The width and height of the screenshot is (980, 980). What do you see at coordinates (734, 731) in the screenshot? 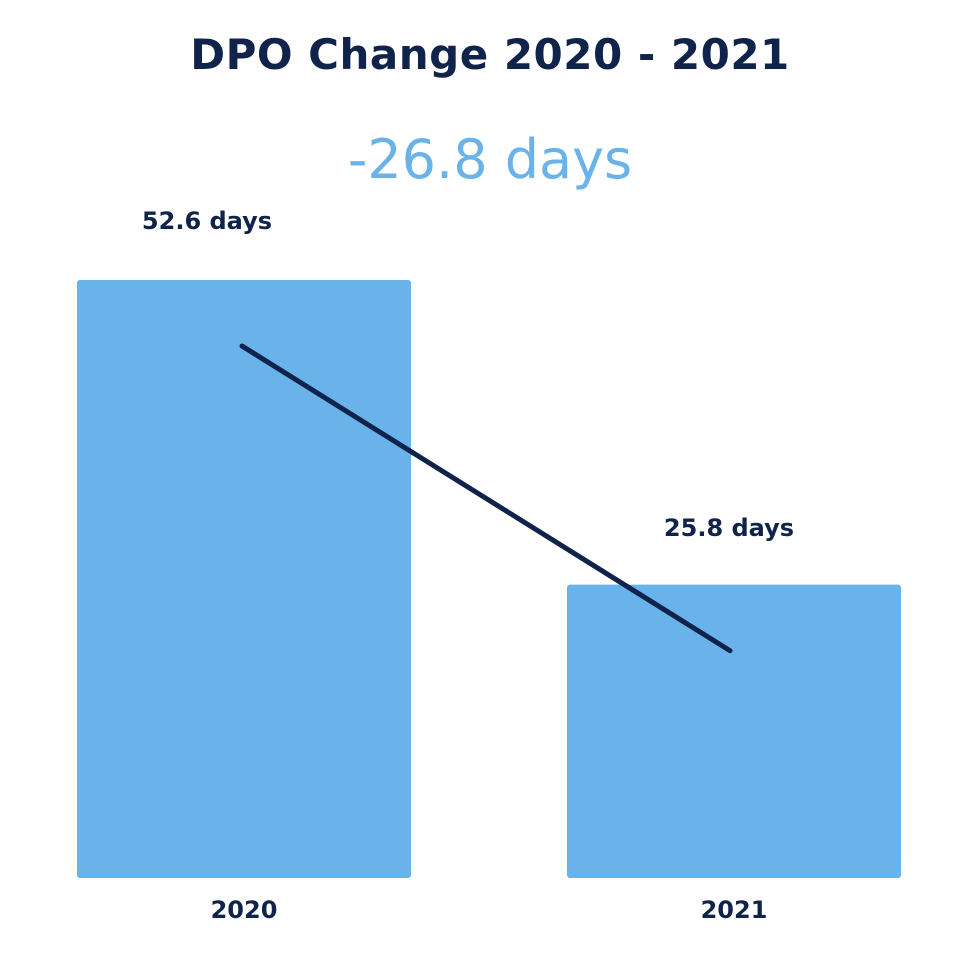
I see `bar-2021` at bounding box center [734, 731].